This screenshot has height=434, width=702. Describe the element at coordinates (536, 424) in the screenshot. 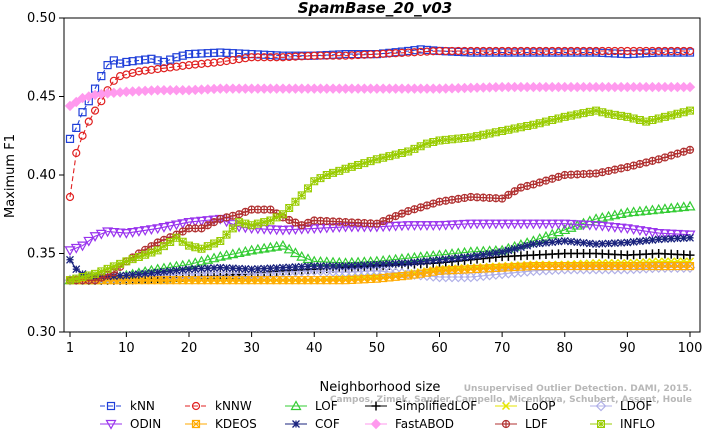

I see `legend-label: LDF` at that location.